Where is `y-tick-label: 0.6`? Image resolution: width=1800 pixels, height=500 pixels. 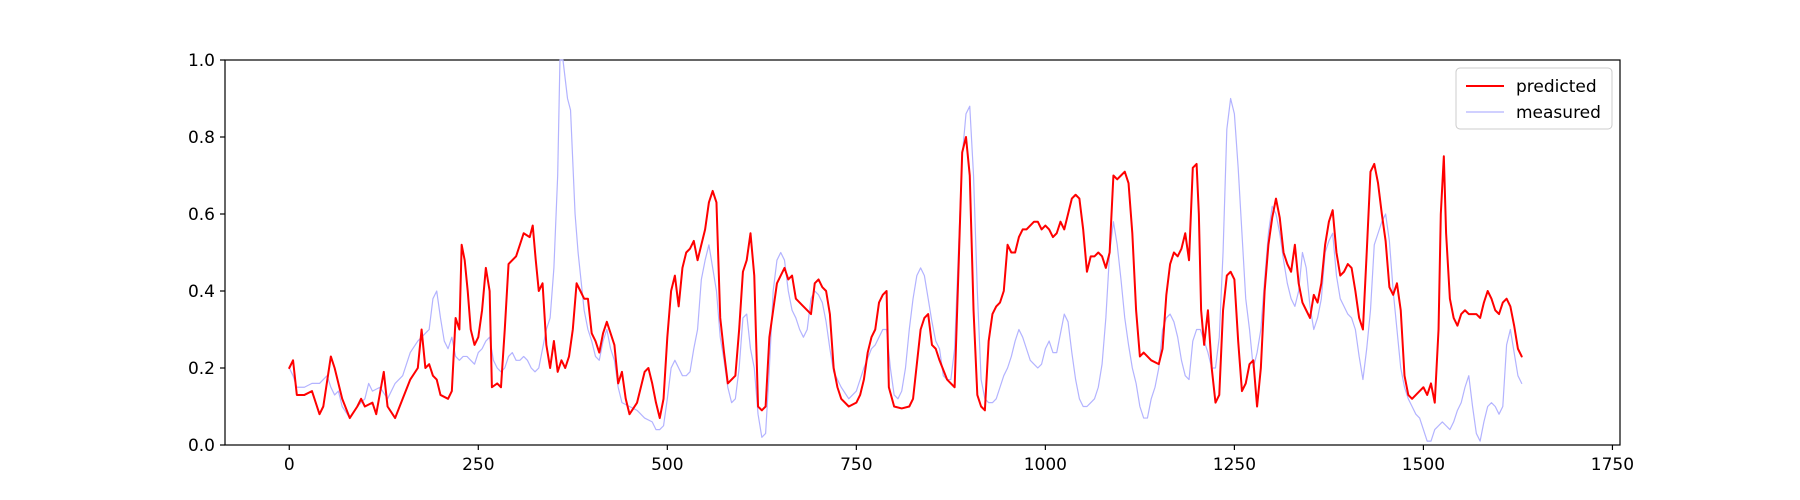 y-tick-label: 0.6 is located at coordinates (201, 215).